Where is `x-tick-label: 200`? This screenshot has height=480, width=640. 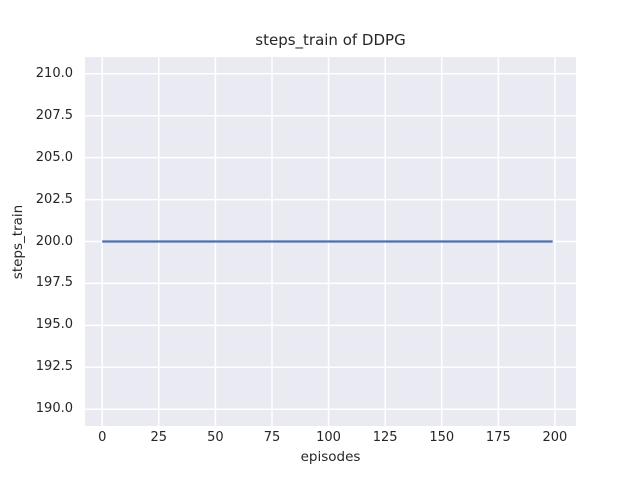
x-tick-label: 200 is located at coordinates (555, 437).